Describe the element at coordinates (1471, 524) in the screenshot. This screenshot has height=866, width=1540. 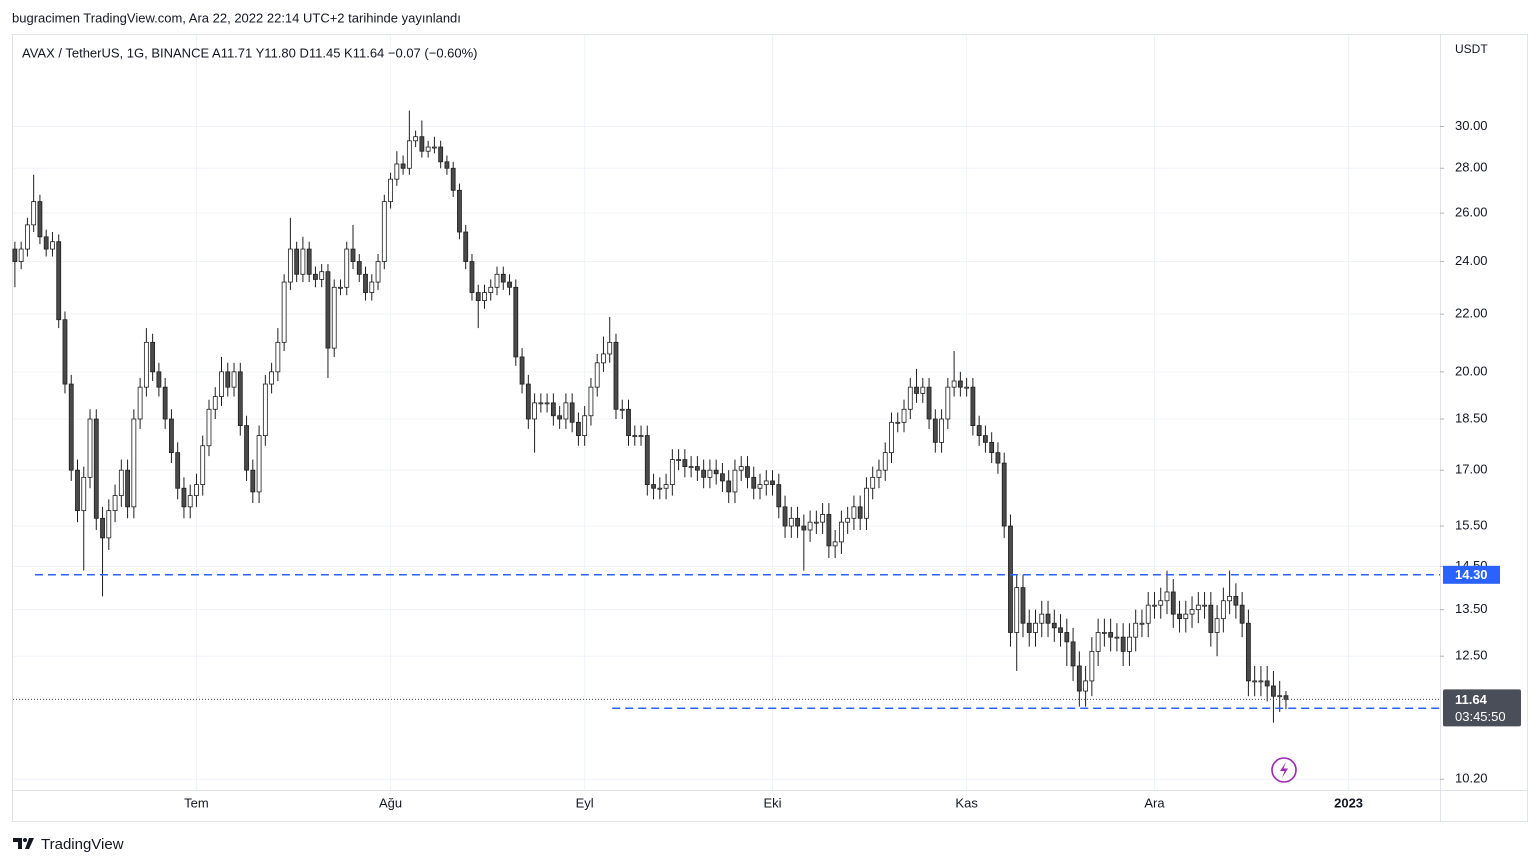
I see `y-tick-label: 15.50` at that location.